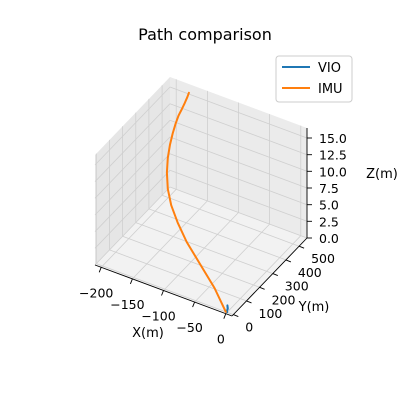  Describe the element at coordinates (284, 299) in the screenshot. I see `y-tick-label: 200` at that location.